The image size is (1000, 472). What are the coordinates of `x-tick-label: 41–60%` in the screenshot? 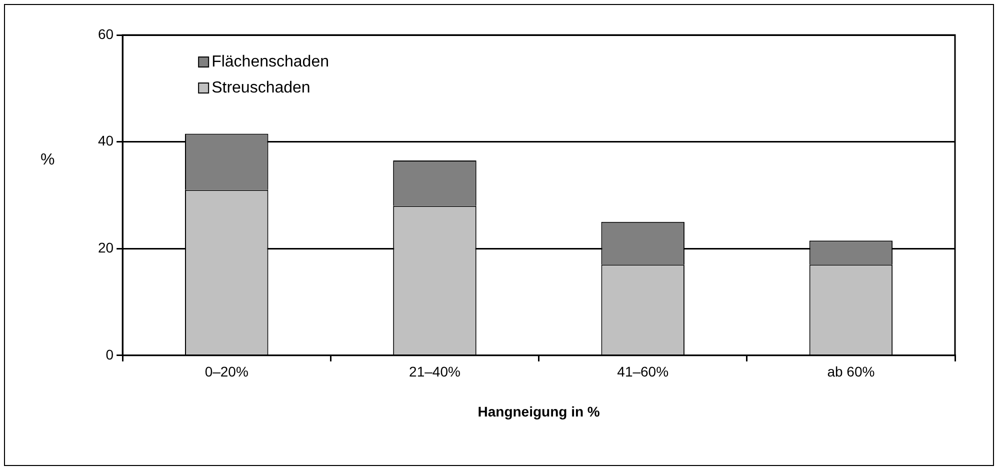 It's located at (643, 372).